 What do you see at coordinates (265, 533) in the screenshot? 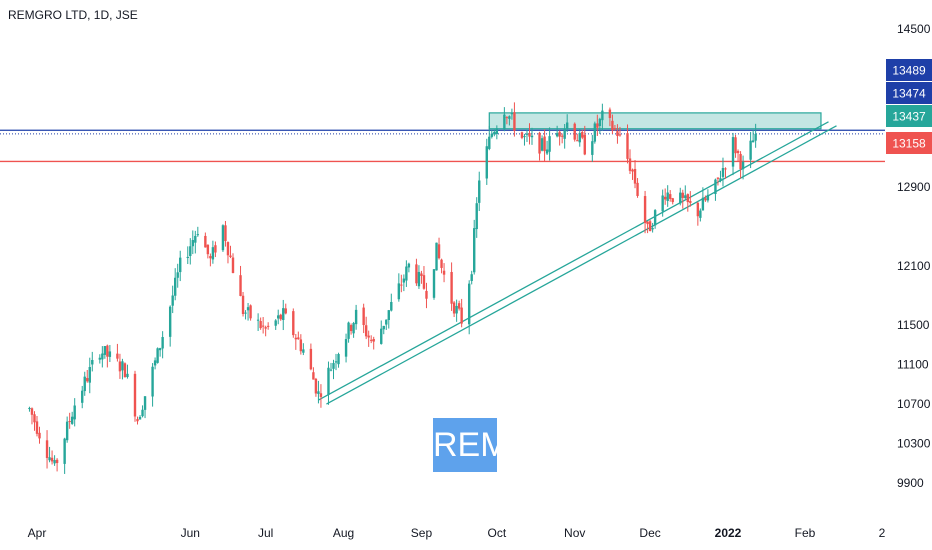
I see `time-tick-label: Jul` at bounding box center [265, 533].